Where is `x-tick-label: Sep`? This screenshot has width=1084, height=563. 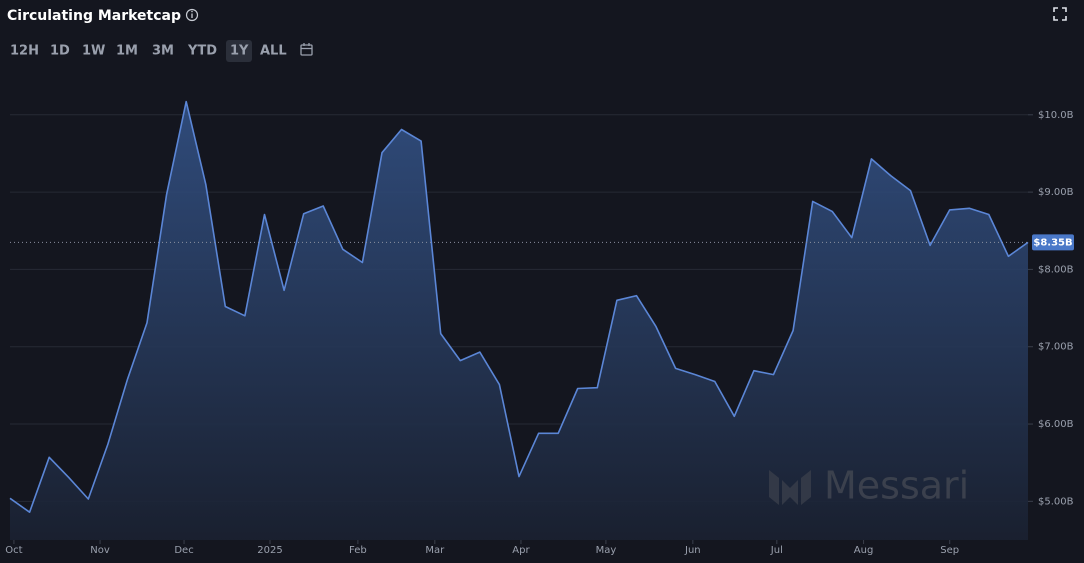 x-tick-label: Sep is located at coordinates (949, 550).